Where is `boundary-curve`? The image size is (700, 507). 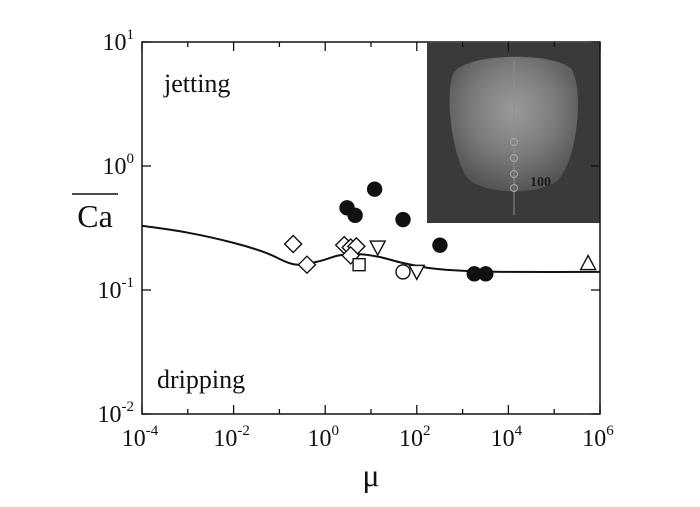 boundary-curve is located at coordinates (371, 248).